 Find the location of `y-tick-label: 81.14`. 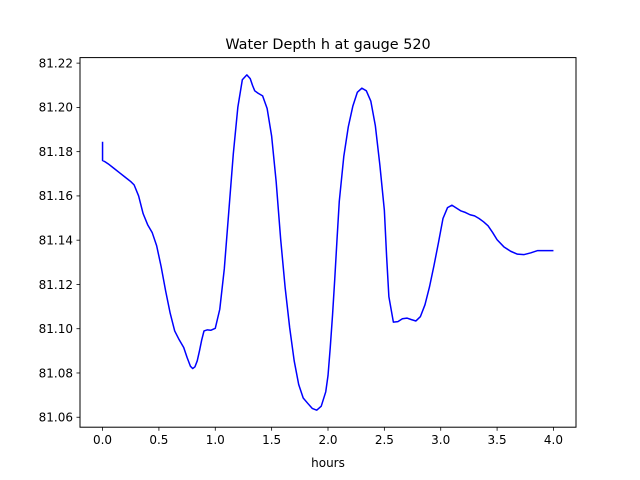

y-tick-label: 81.14 is located at coordinates (56, 240).